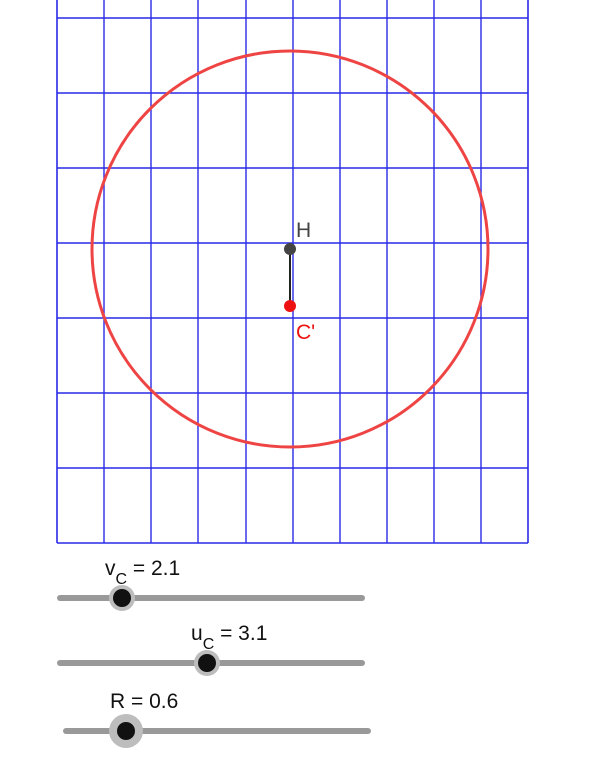 Image resolution: width=594 pixels, height=775 pixels. Describe the element at coordinates (303, 230) in the screenshot. I see `point-h-label: H` at that location.